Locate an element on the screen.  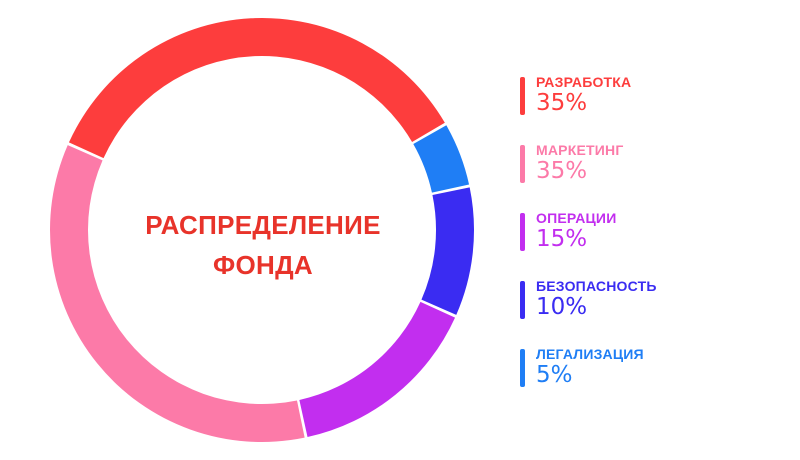
legend-item-security: БЕЗОПАСНОСТЬ 10% is located at coordinates (655, 312).